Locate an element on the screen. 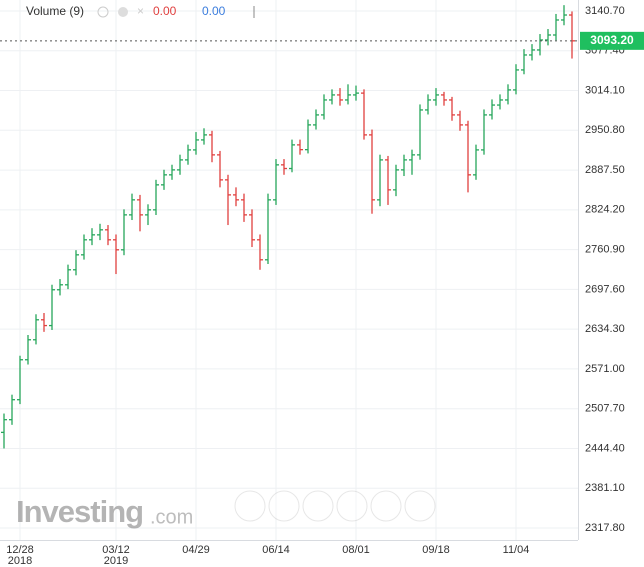 This screenshot has height=567, width=644. y-tick-label: 2697.60 is located at coordinates (605, 289).